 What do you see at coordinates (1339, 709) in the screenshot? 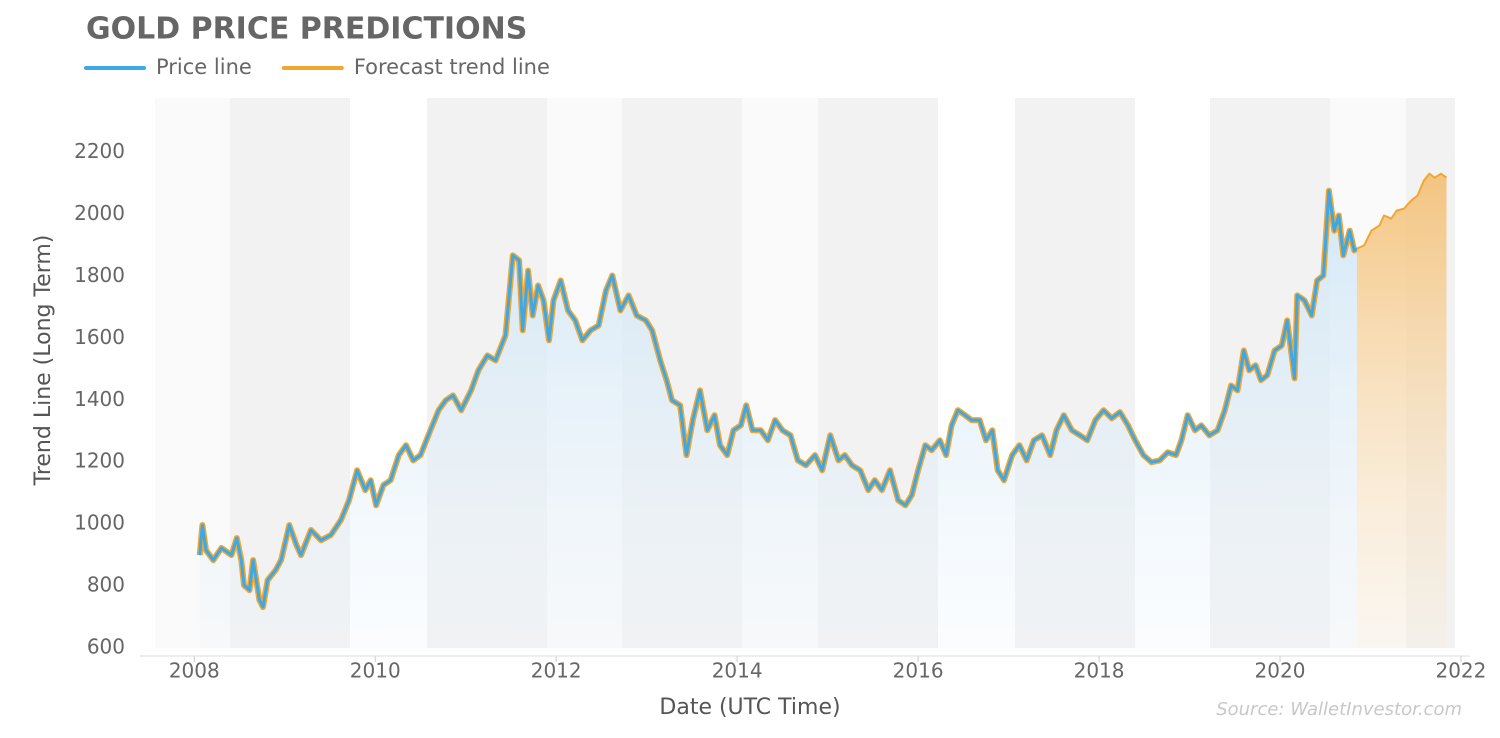
I see `source-note: Source: WalletInvestor.com` at bounding box center [1339, 709].